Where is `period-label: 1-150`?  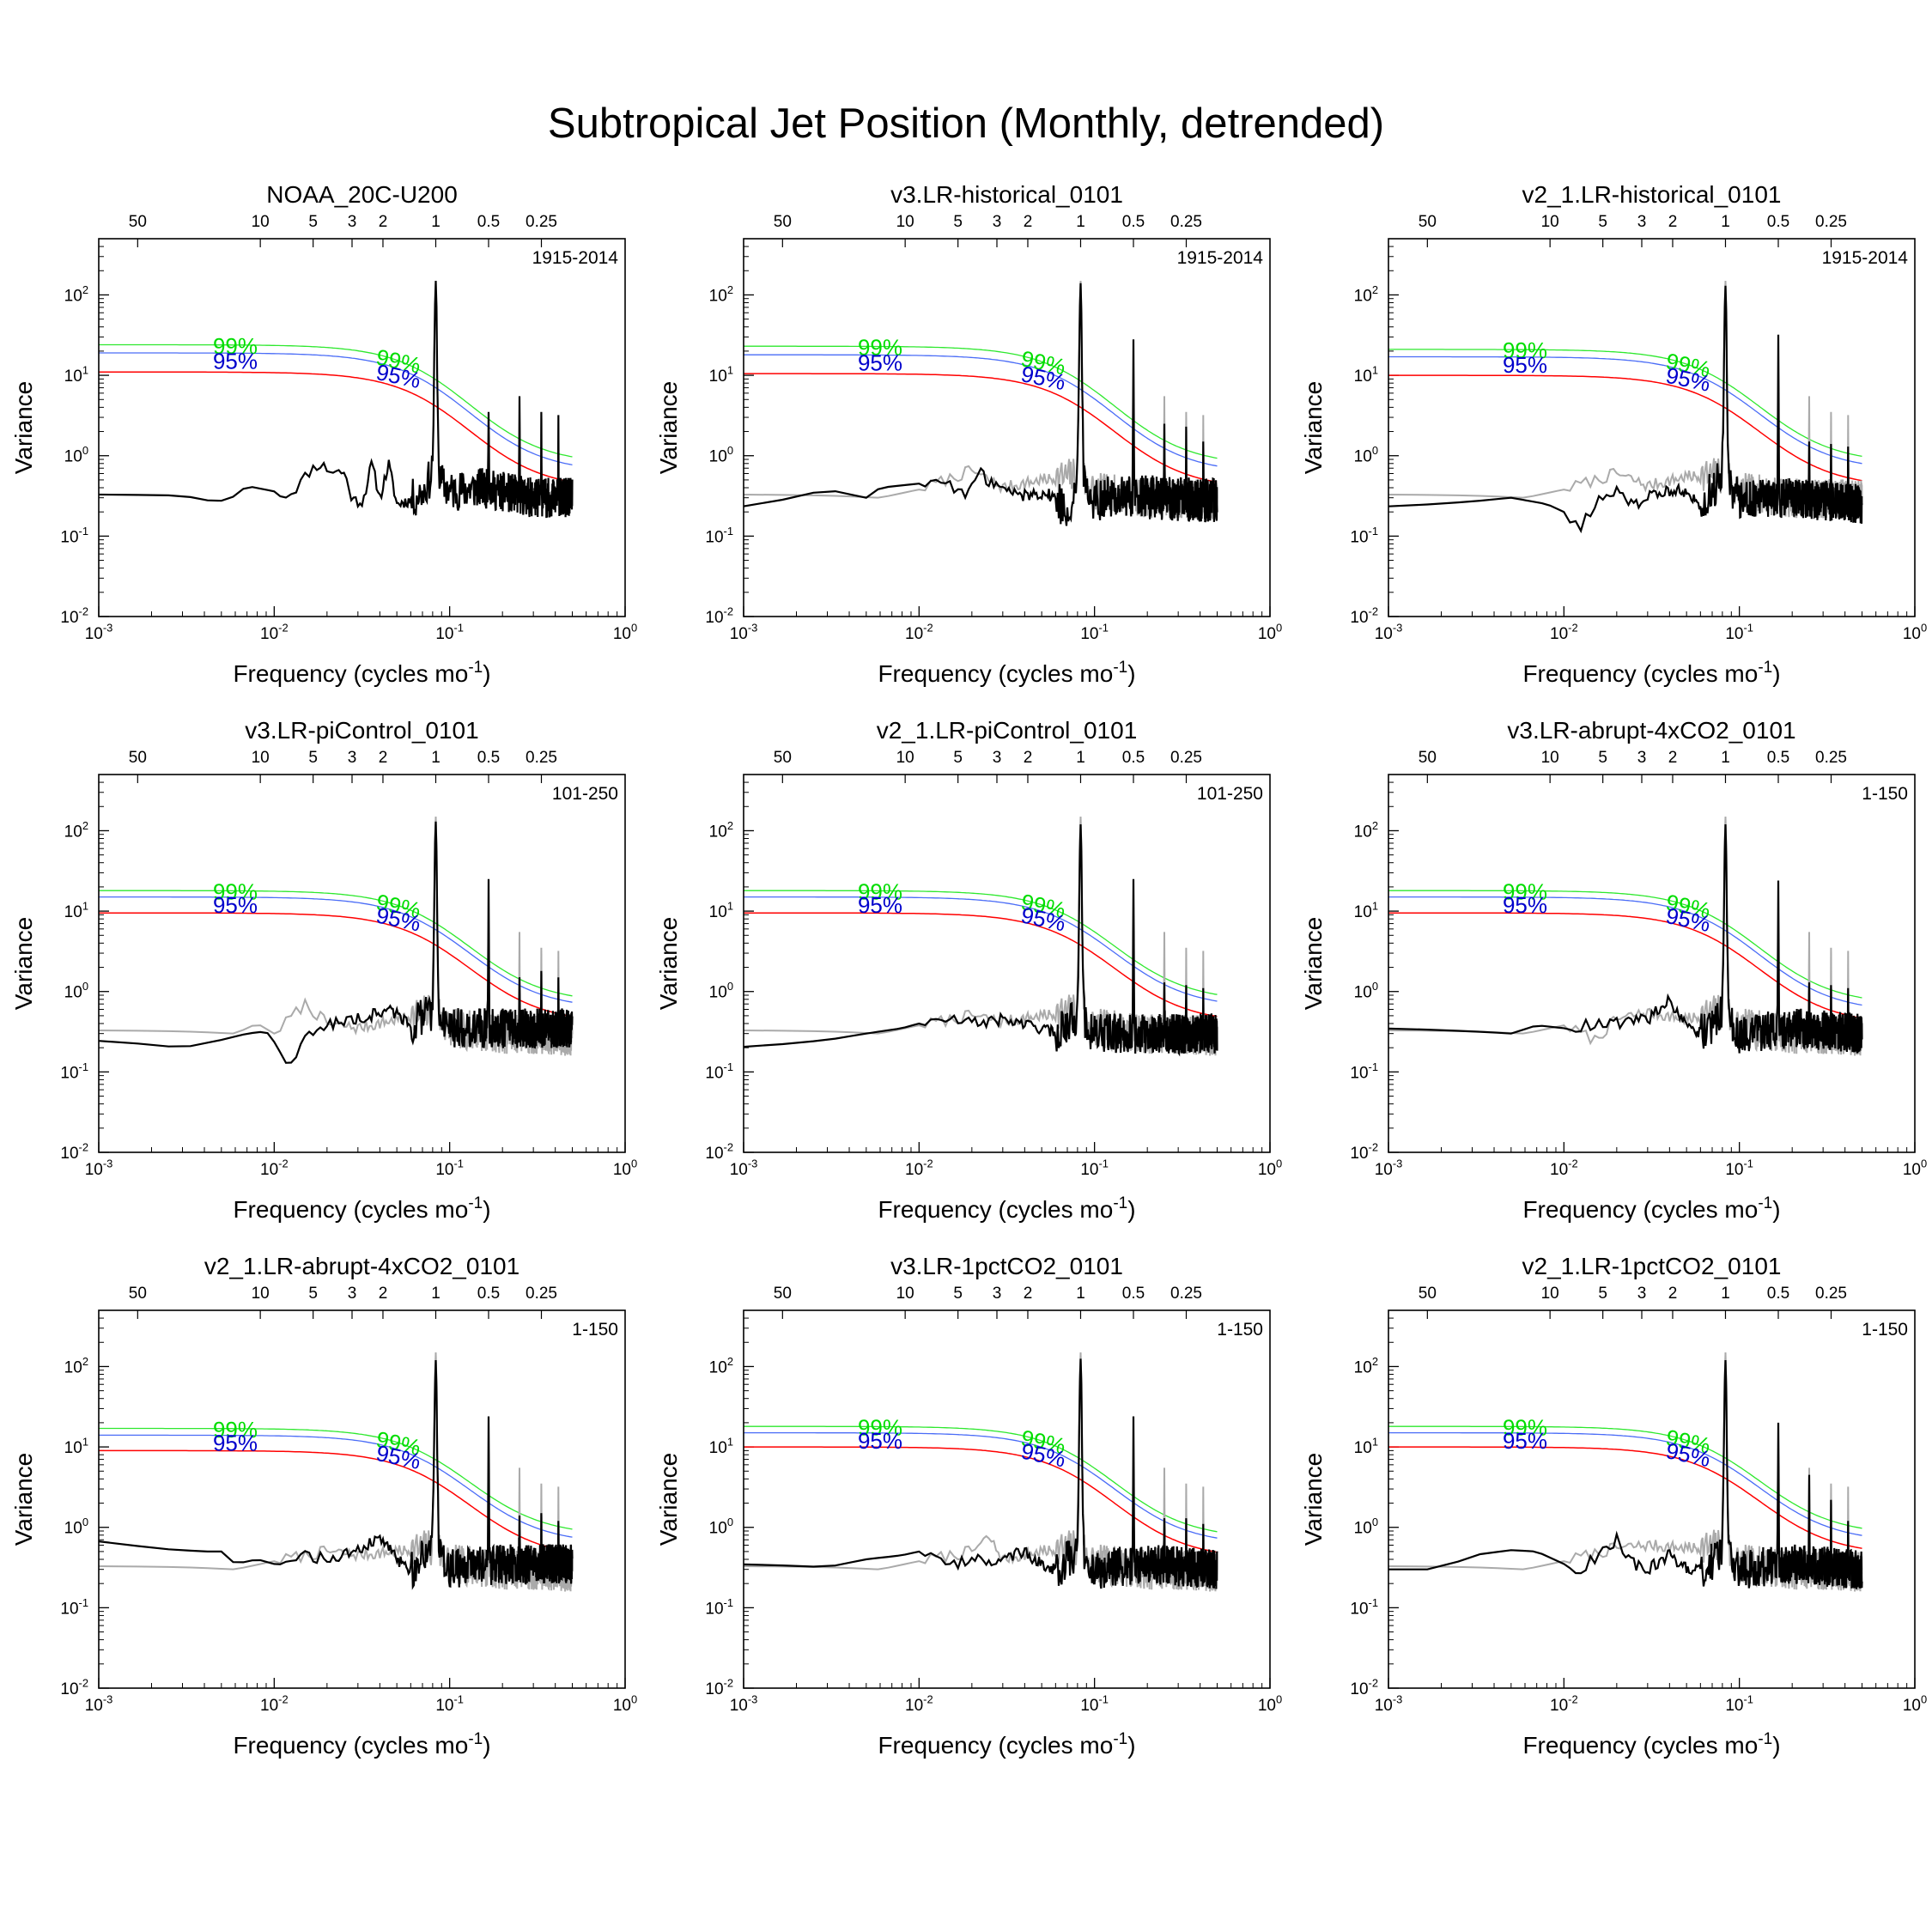
period-label: 1-150 is located at coordinates (1240, 1330).